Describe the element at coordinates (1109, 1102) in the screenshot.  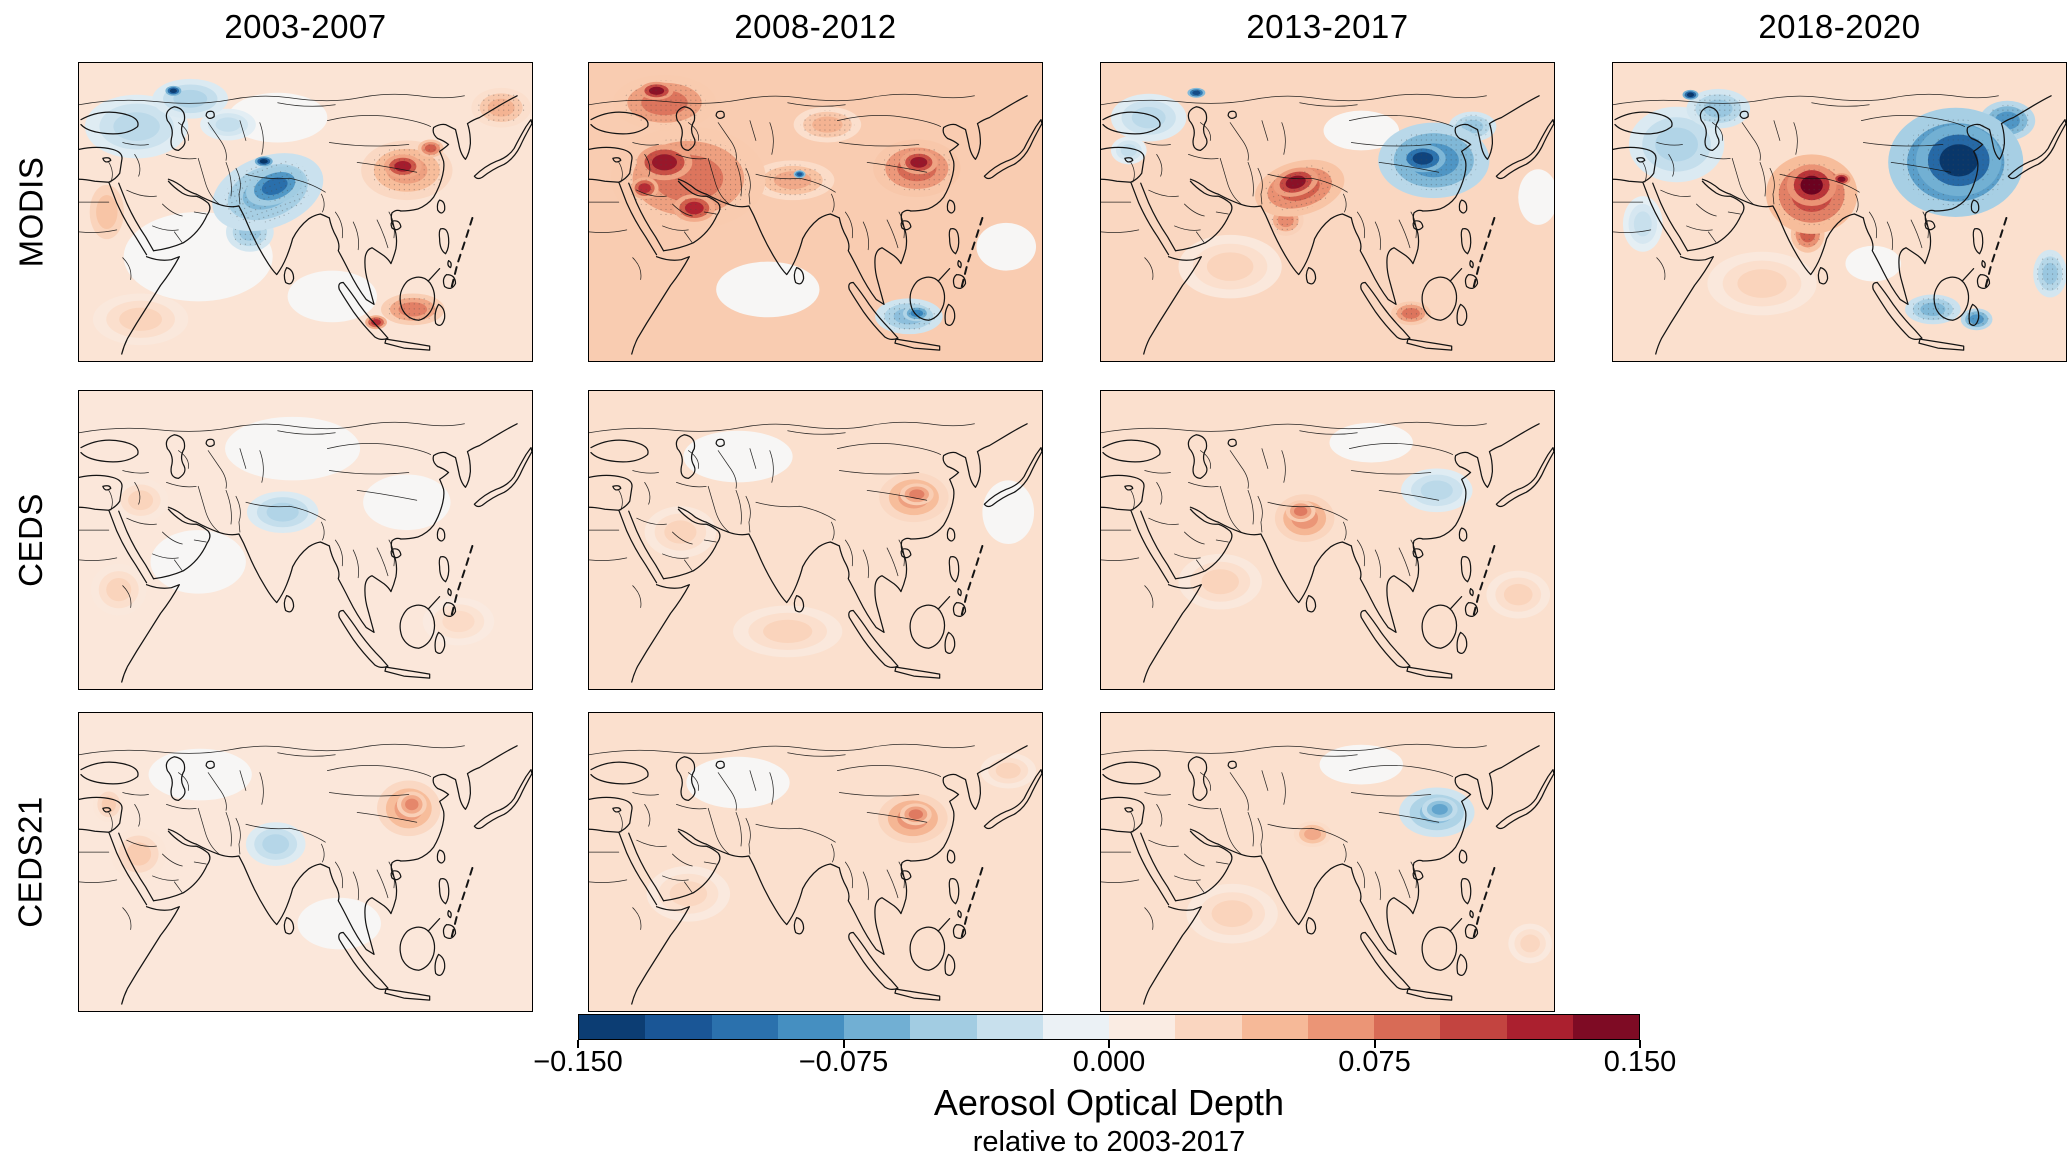
I see `colorbar-title: Aerosol Optical Depth` at that location.